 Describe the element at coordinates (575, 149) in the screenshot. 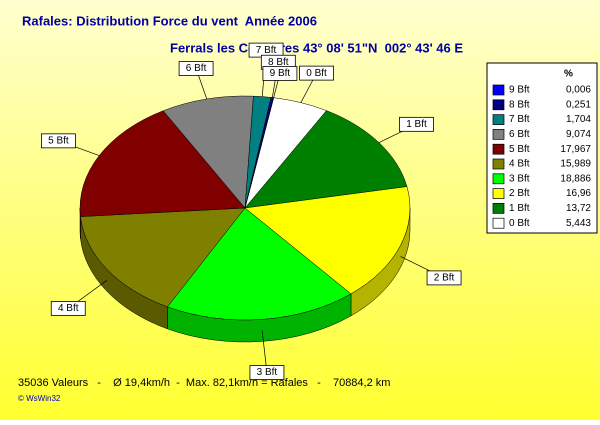

I see `legend-value: 17,967` at that location.